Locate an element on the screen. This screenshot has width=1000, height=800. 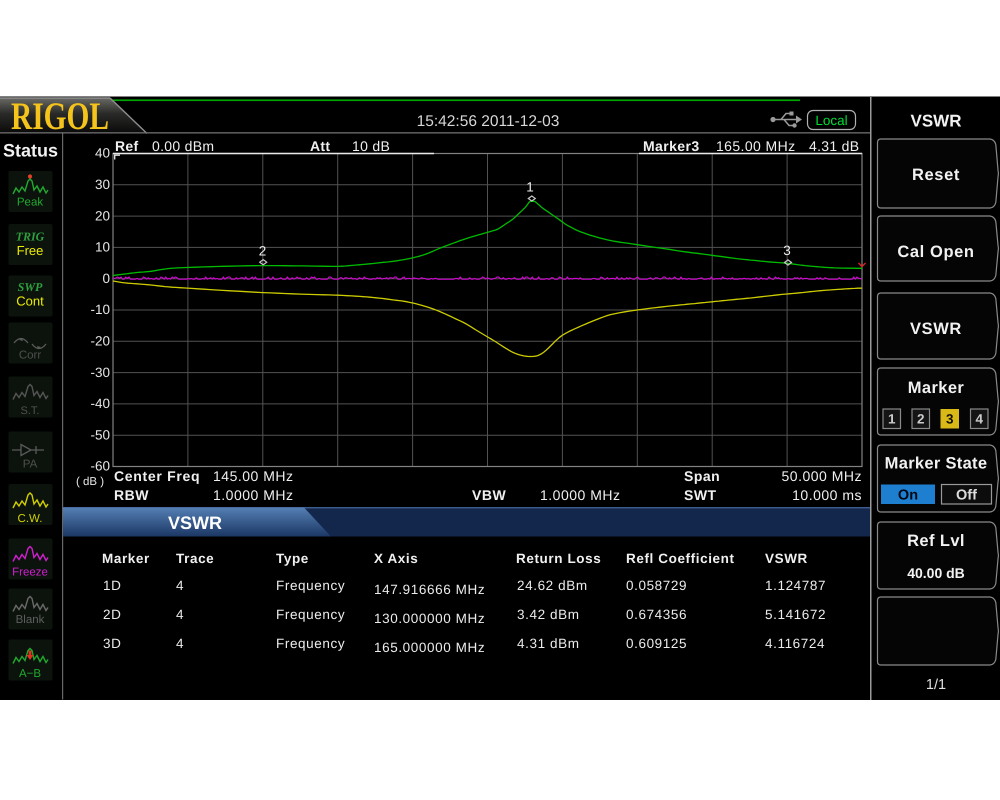
svg-text: 4.31 dB is located at coordinates (834, 146).